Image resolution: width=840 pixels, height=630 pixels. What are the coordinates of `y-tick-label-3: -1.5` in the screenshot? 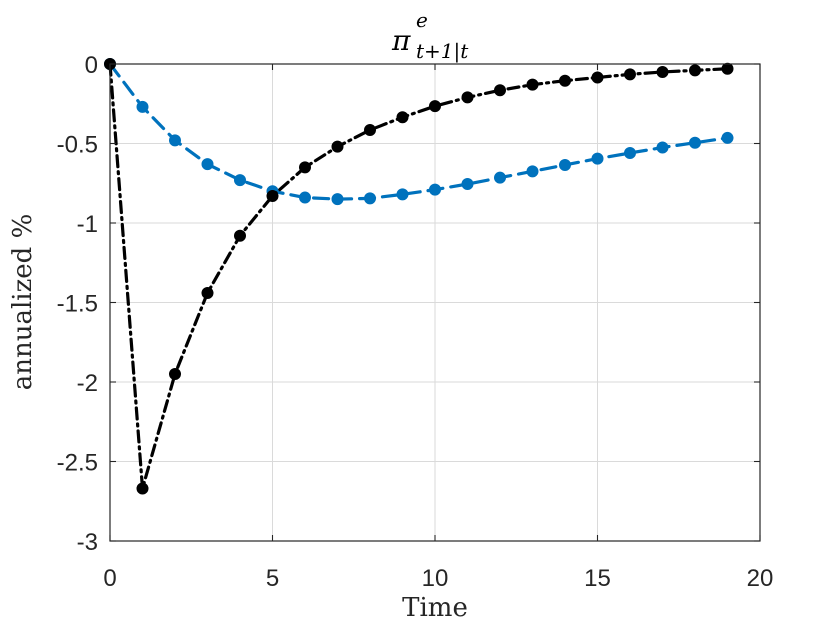 It's located at (77, 304).